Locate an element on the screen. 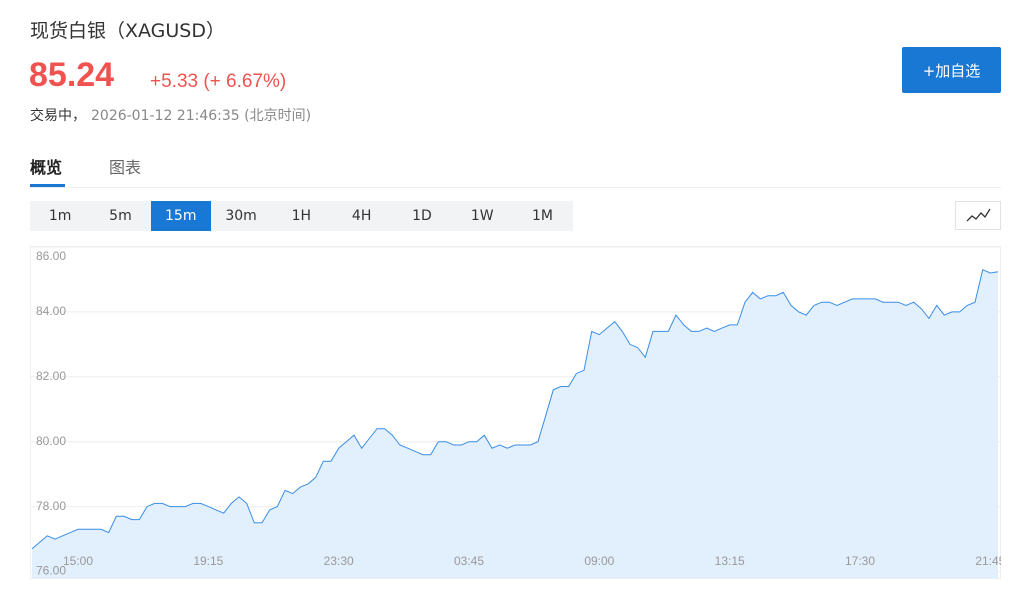 This screenshot has height=590, width=1024. add-watchlist-button: +加自选 is located at coordinates (951, 70).